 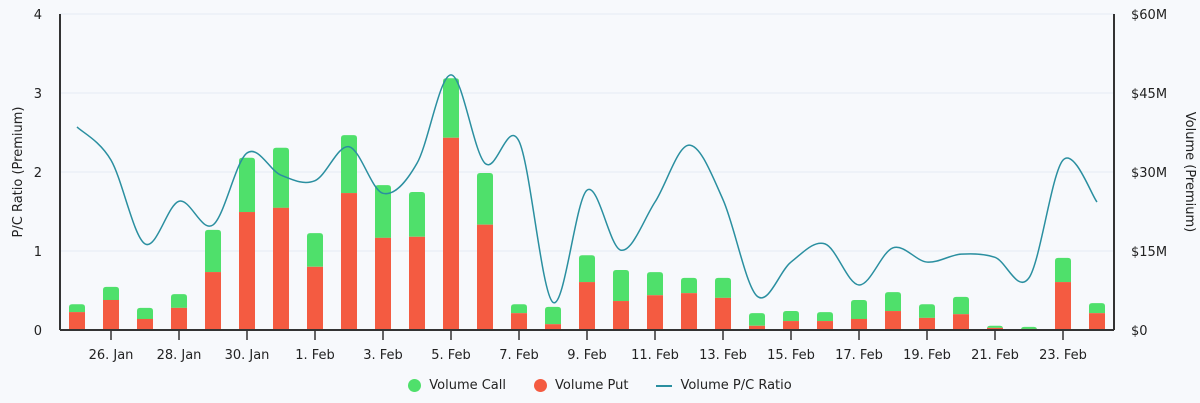 I want to click on y-left-tick-label: 2, so click(x=38, y=173).